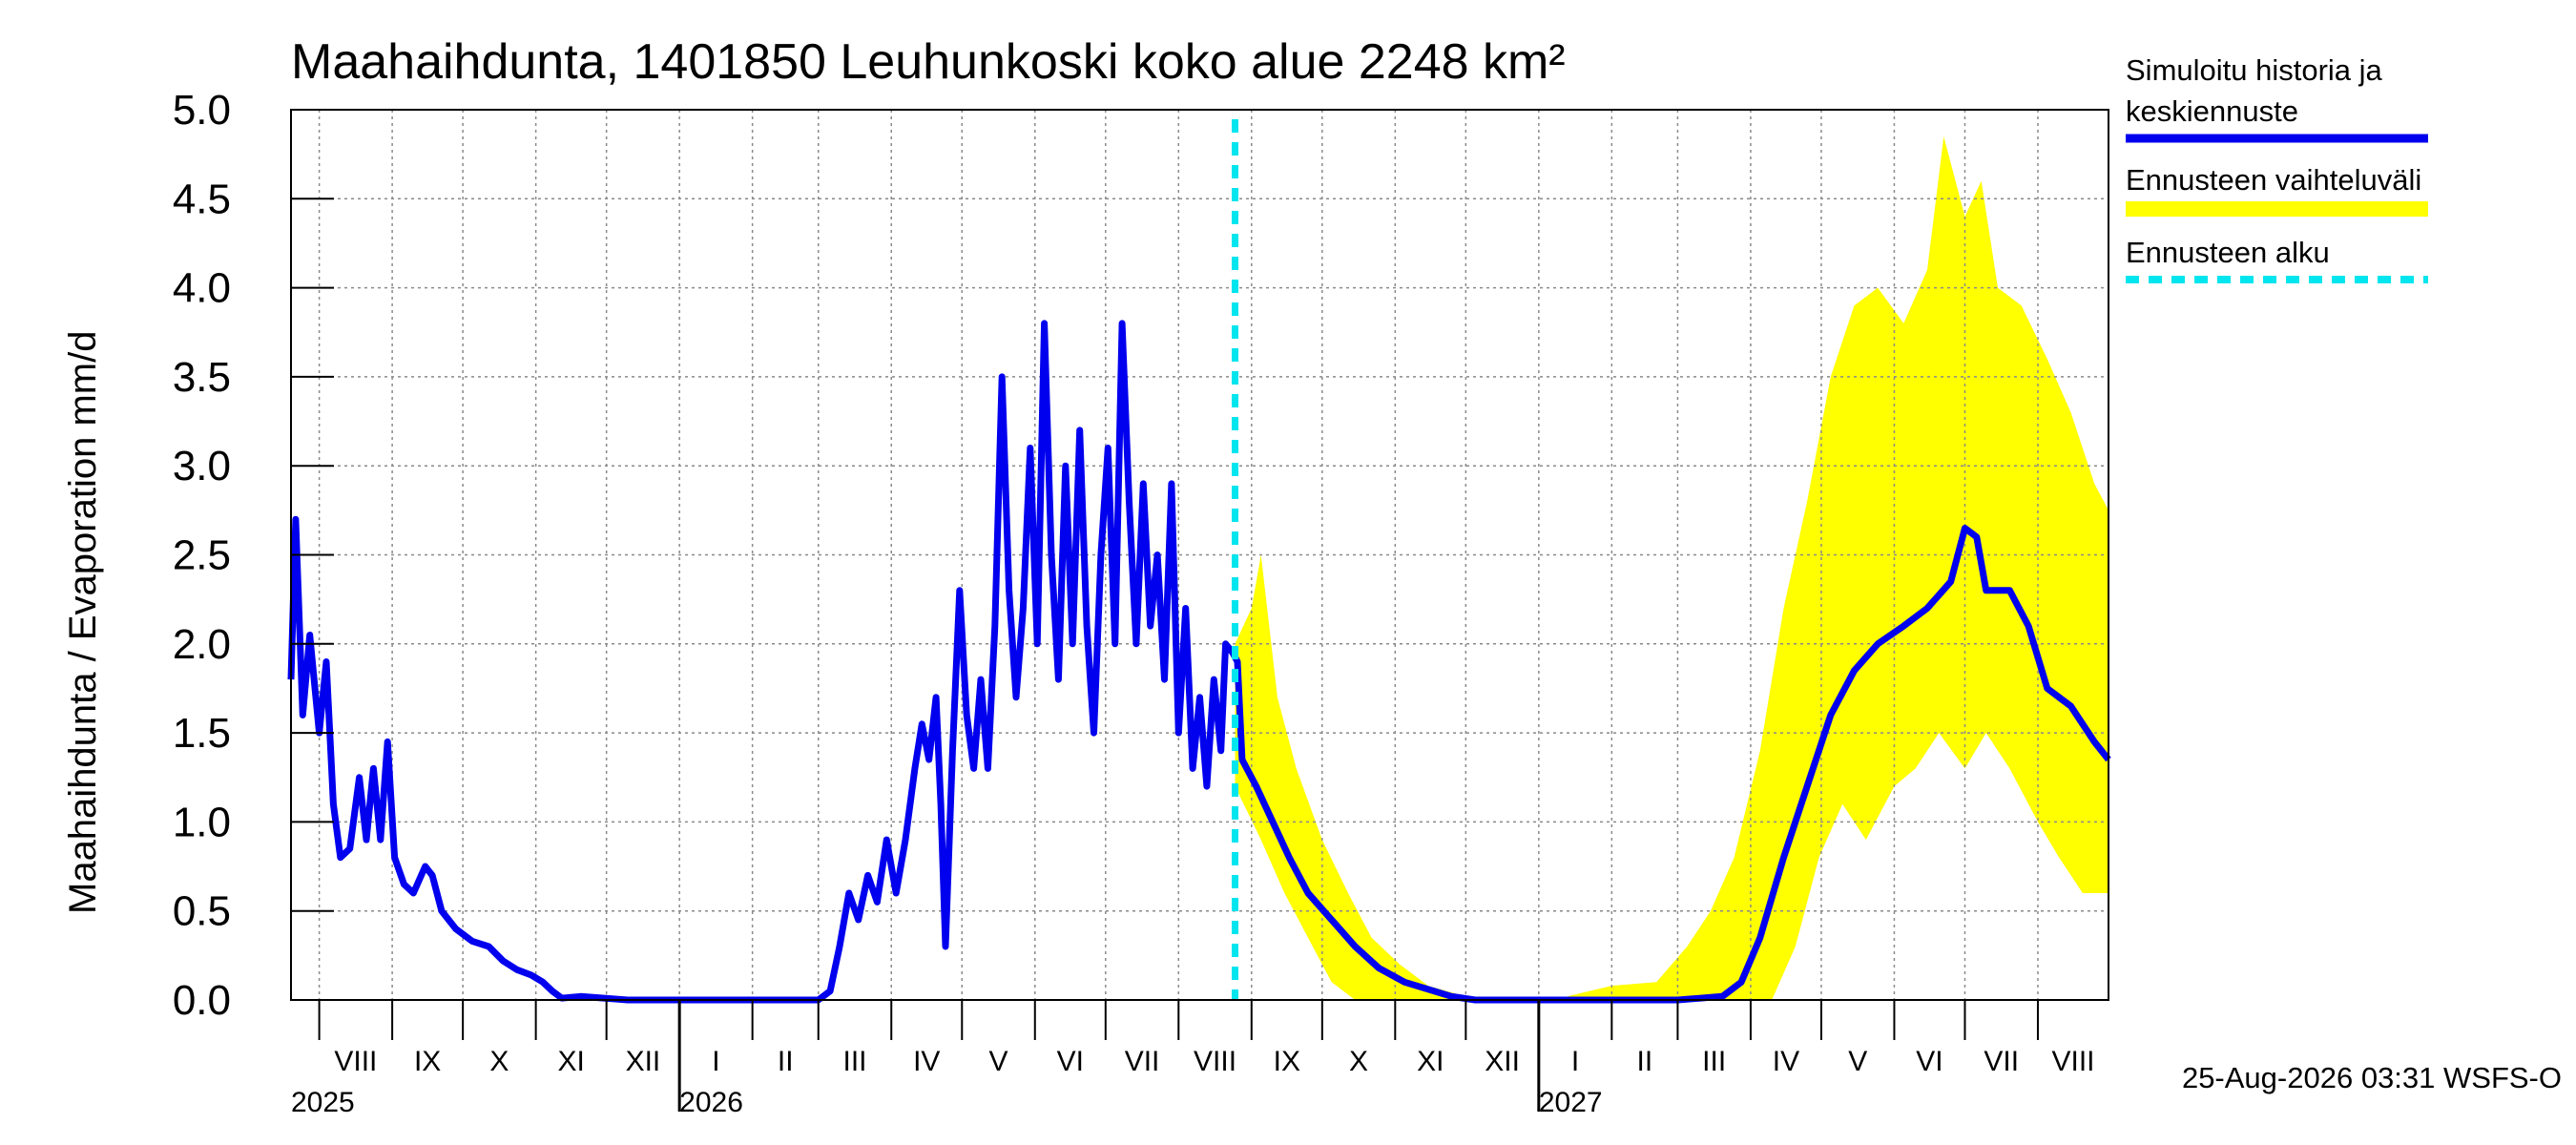 The height and width of the screenshot is (1145, 2576). I want to click on y-tick-label: 4.0, so click(202, 288).